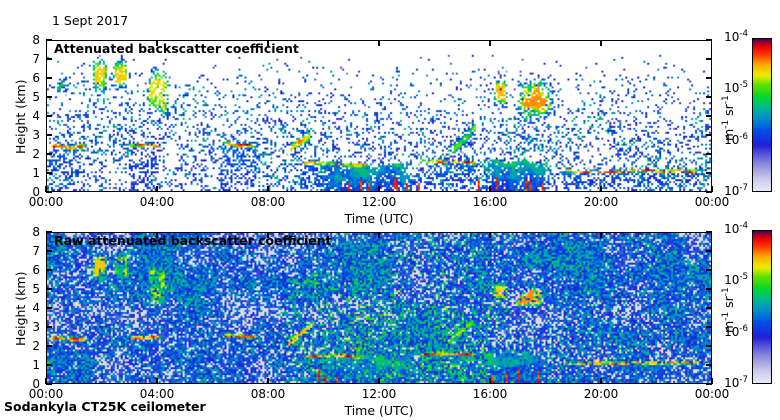 The width and height of the screenshot is (780, 420). What do you see at coordinates (105, 406) in the screenshot?
I see `instrument-footer: Sodankyla CT25K ceilometer` at bounding box center [105, 406].